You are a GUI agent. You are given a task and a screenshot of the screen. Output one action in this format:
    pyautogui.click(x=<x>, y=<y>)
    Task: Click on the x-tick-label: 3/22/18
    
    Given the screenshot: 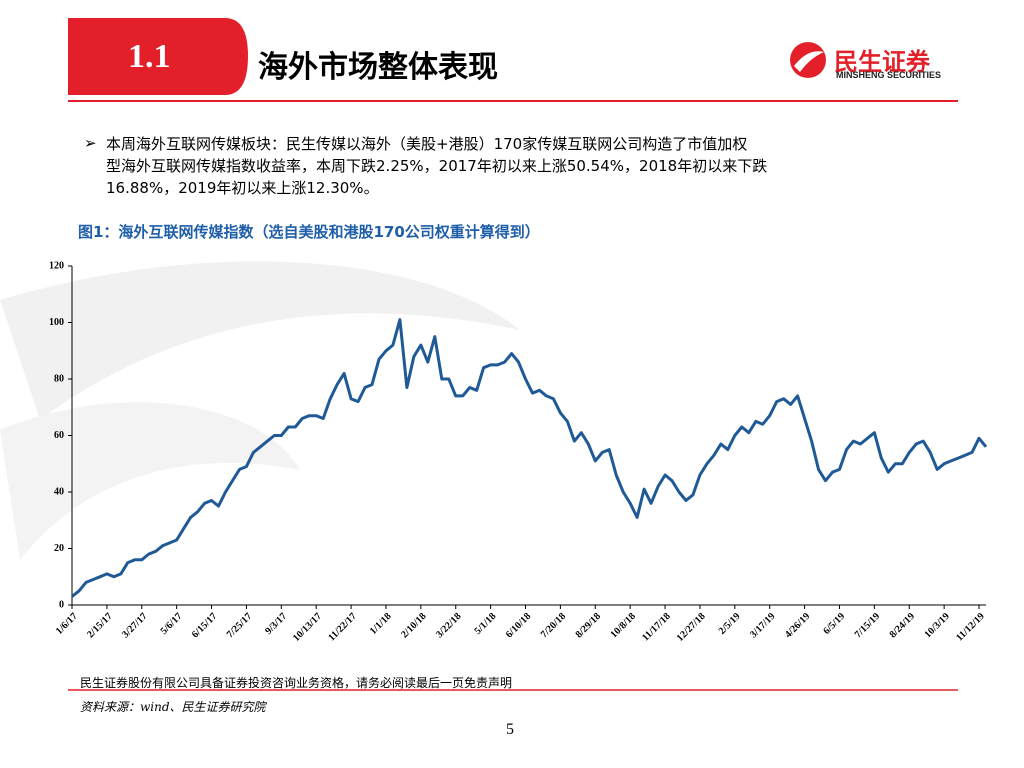 What is the action you would take?
    pyautogui.click(x=448, y=625)
    